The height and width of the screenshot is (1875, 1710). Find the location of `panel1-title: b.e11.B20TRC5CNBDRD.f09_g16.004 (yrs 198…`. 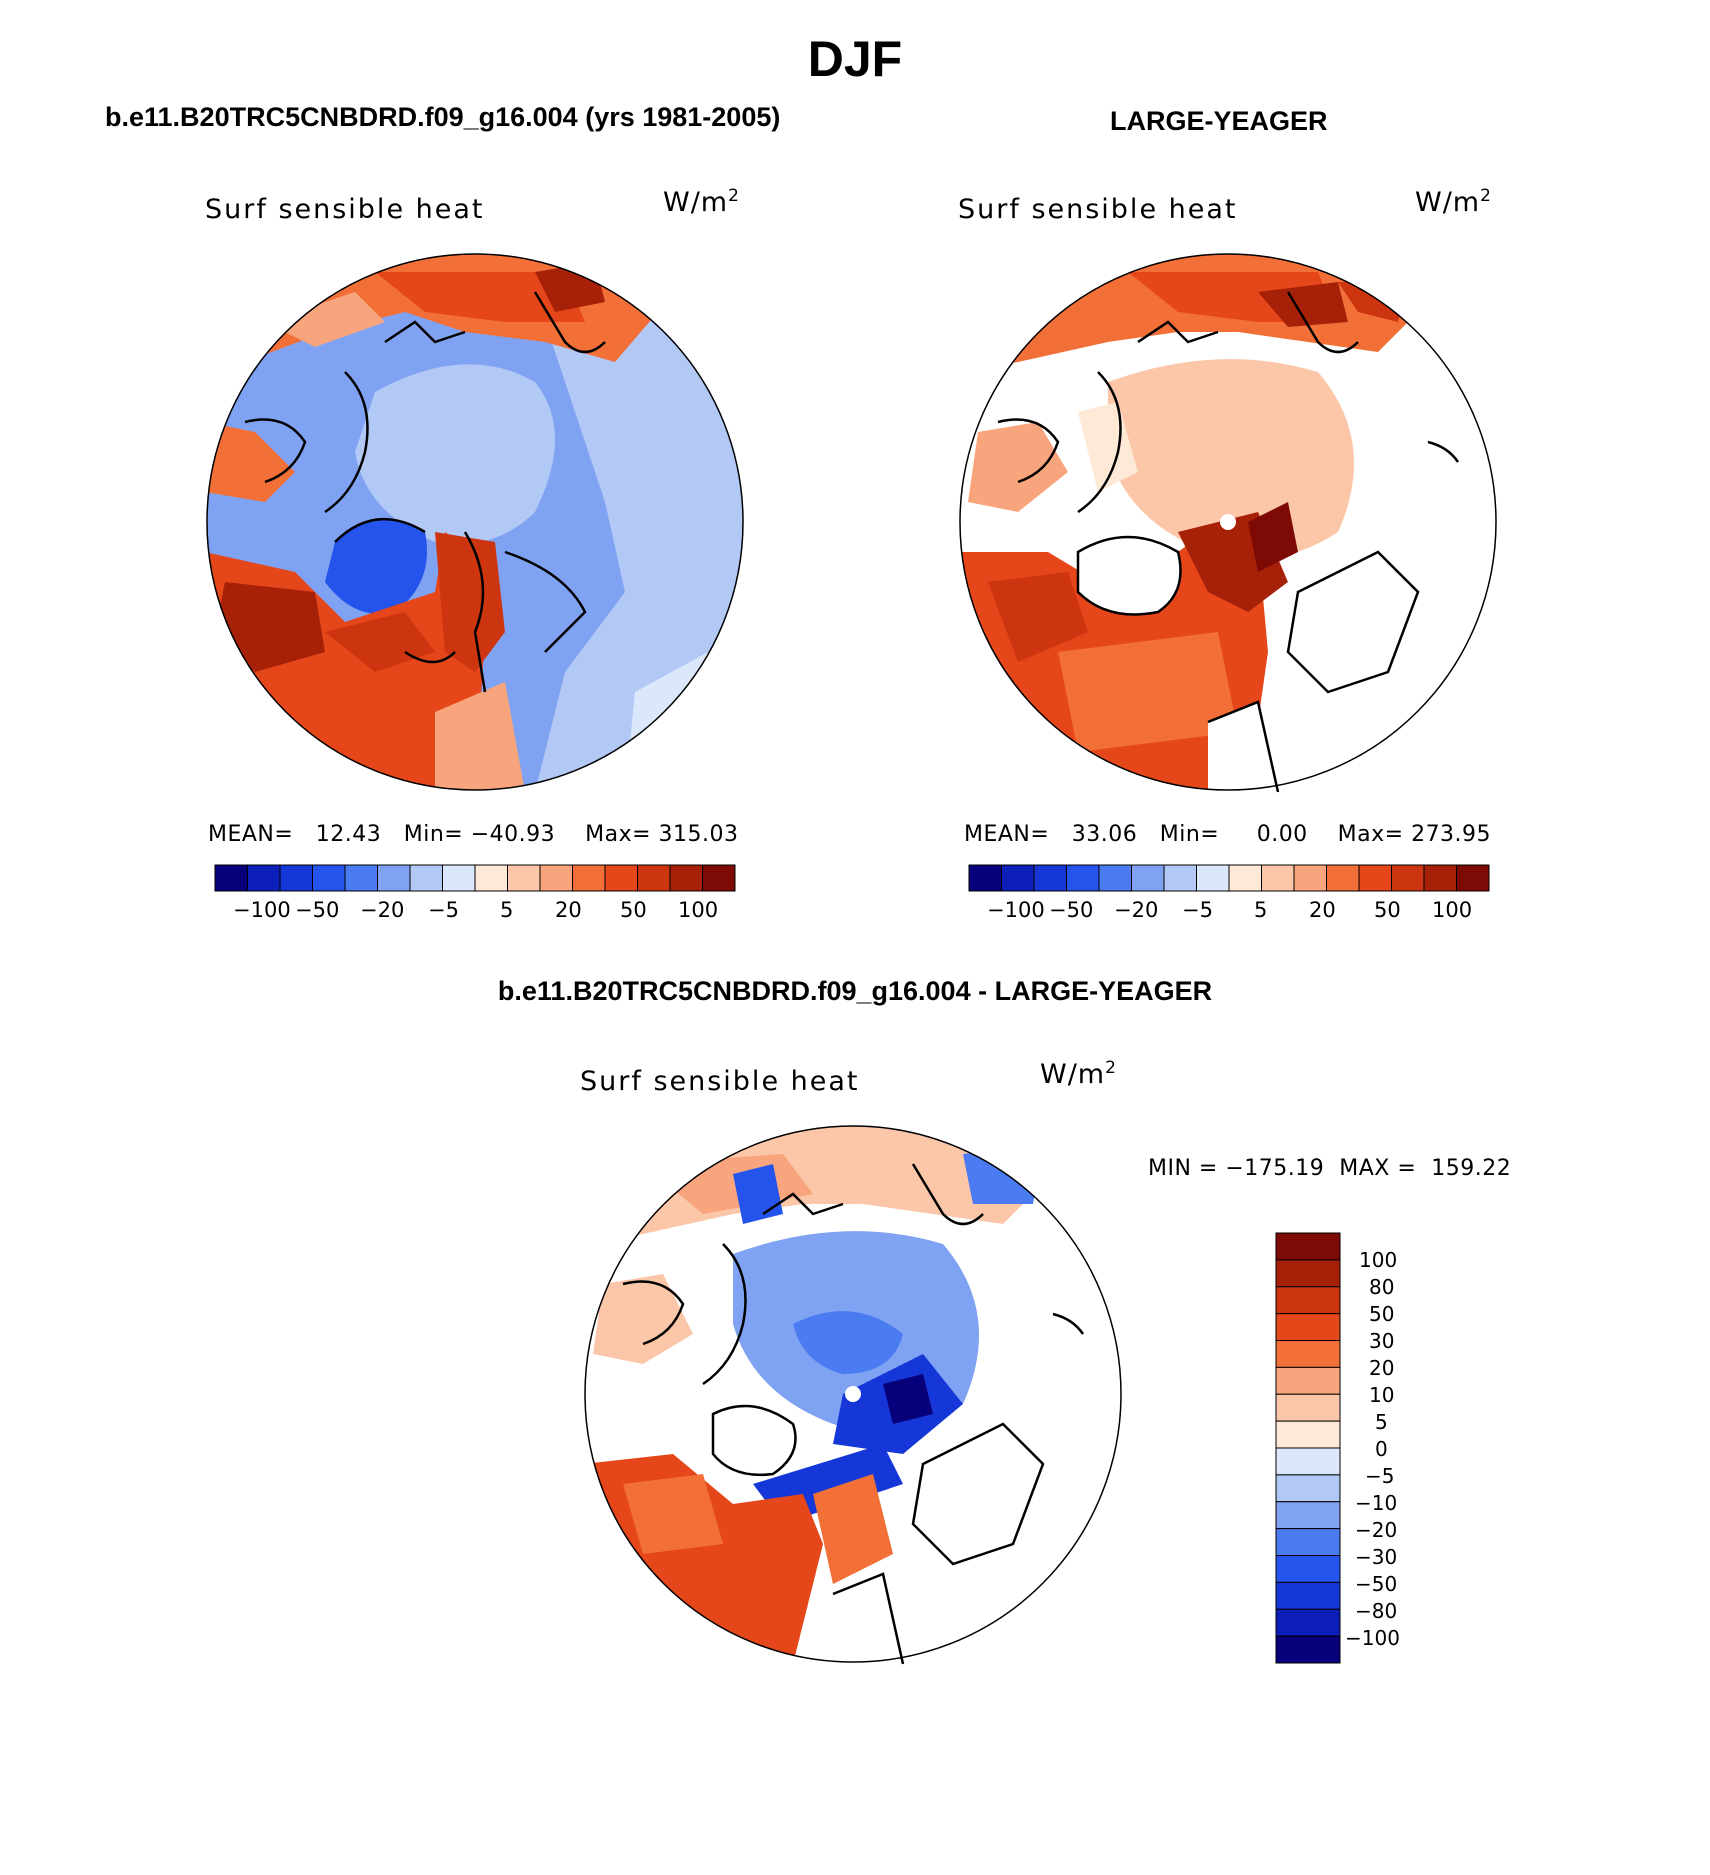

panel1-title: b.e11.B20TRC5CNBDRD.f09_g16.004 (yrs 198… is located at coordinates (443, 117).